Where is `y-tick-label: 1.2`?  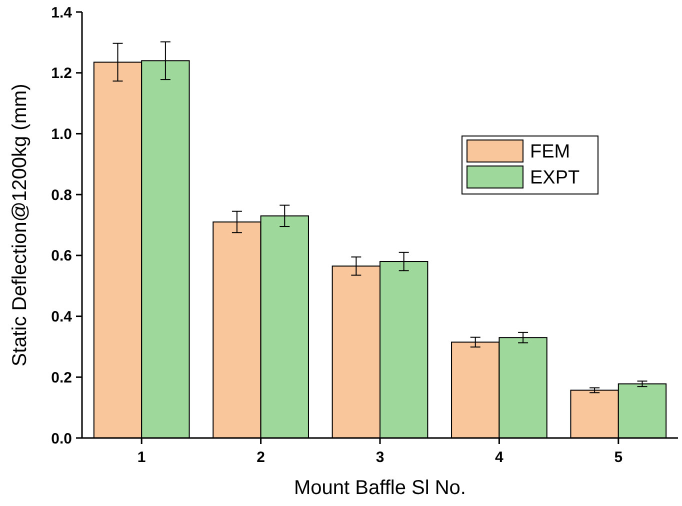
y-tick-label: 1.2 is located at coordinates (61, 73).